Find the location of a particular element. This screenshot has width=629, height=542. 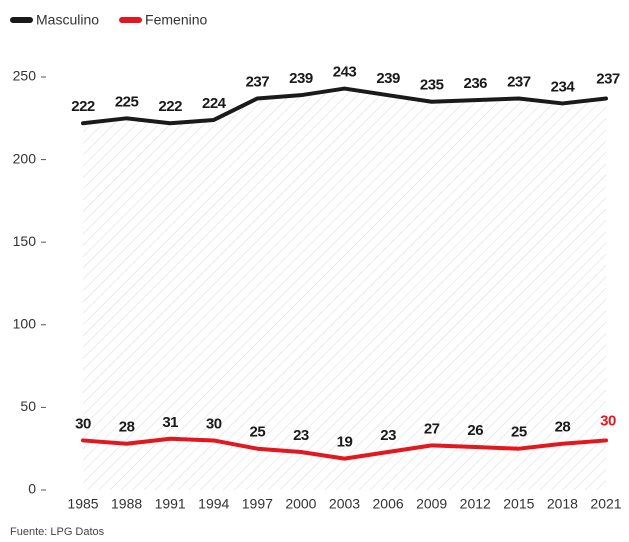

y-tick-label: 50 is located at coordinates (28, 406).